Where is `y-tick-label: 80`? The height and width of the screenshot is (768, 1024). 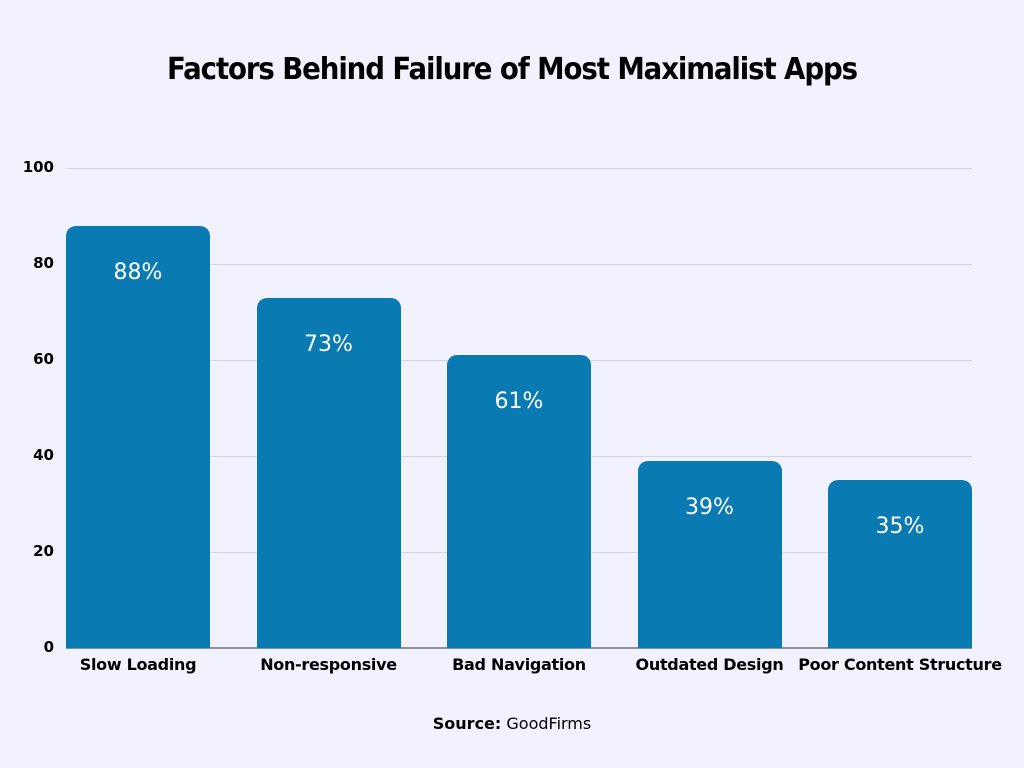 y-tick-label: 80 is located at coordinates (43, 263).